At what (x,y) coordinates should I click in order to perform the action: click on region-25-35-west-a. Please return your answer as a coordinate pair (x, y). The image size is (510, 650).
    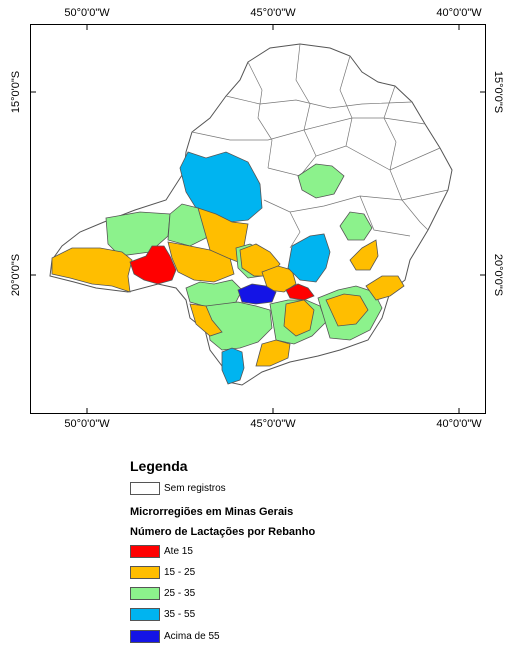
    Looking at the image, I should click on (138, 234).